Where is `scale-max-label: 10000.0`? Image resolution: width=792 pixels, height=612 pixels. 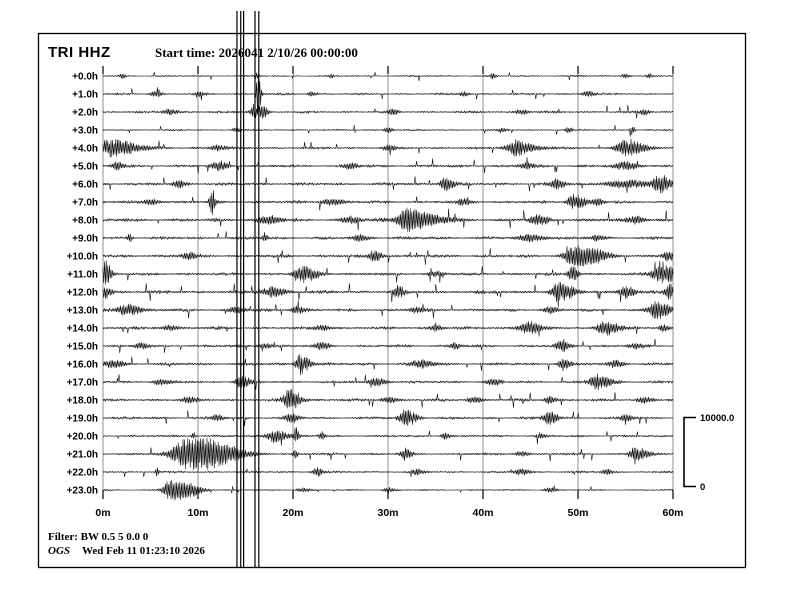
scale-max-label: 10000.0 is located at coordinates (717, 418).